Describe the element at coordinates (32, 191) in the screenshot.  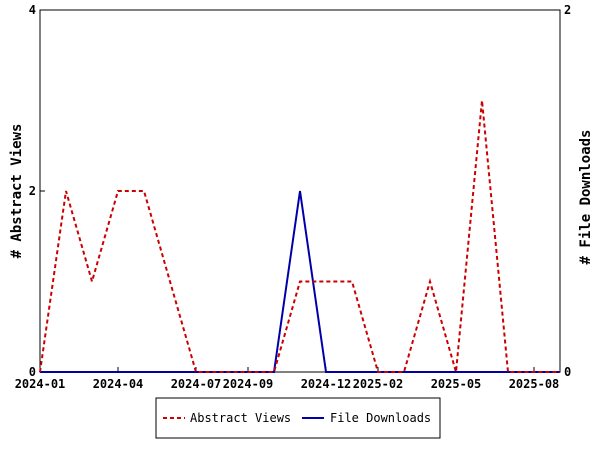
I see `y-left-tick-label: 2` at that location.